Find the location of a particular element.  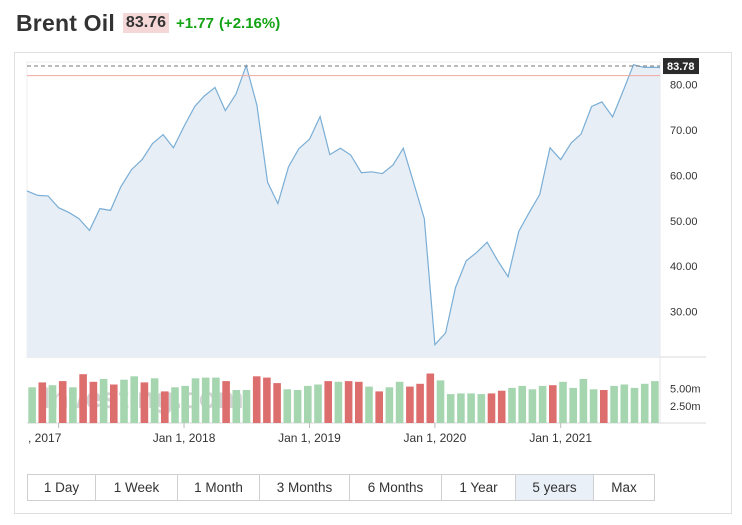

x-tick-label: , 2017 is located at coordinates (45, 438).